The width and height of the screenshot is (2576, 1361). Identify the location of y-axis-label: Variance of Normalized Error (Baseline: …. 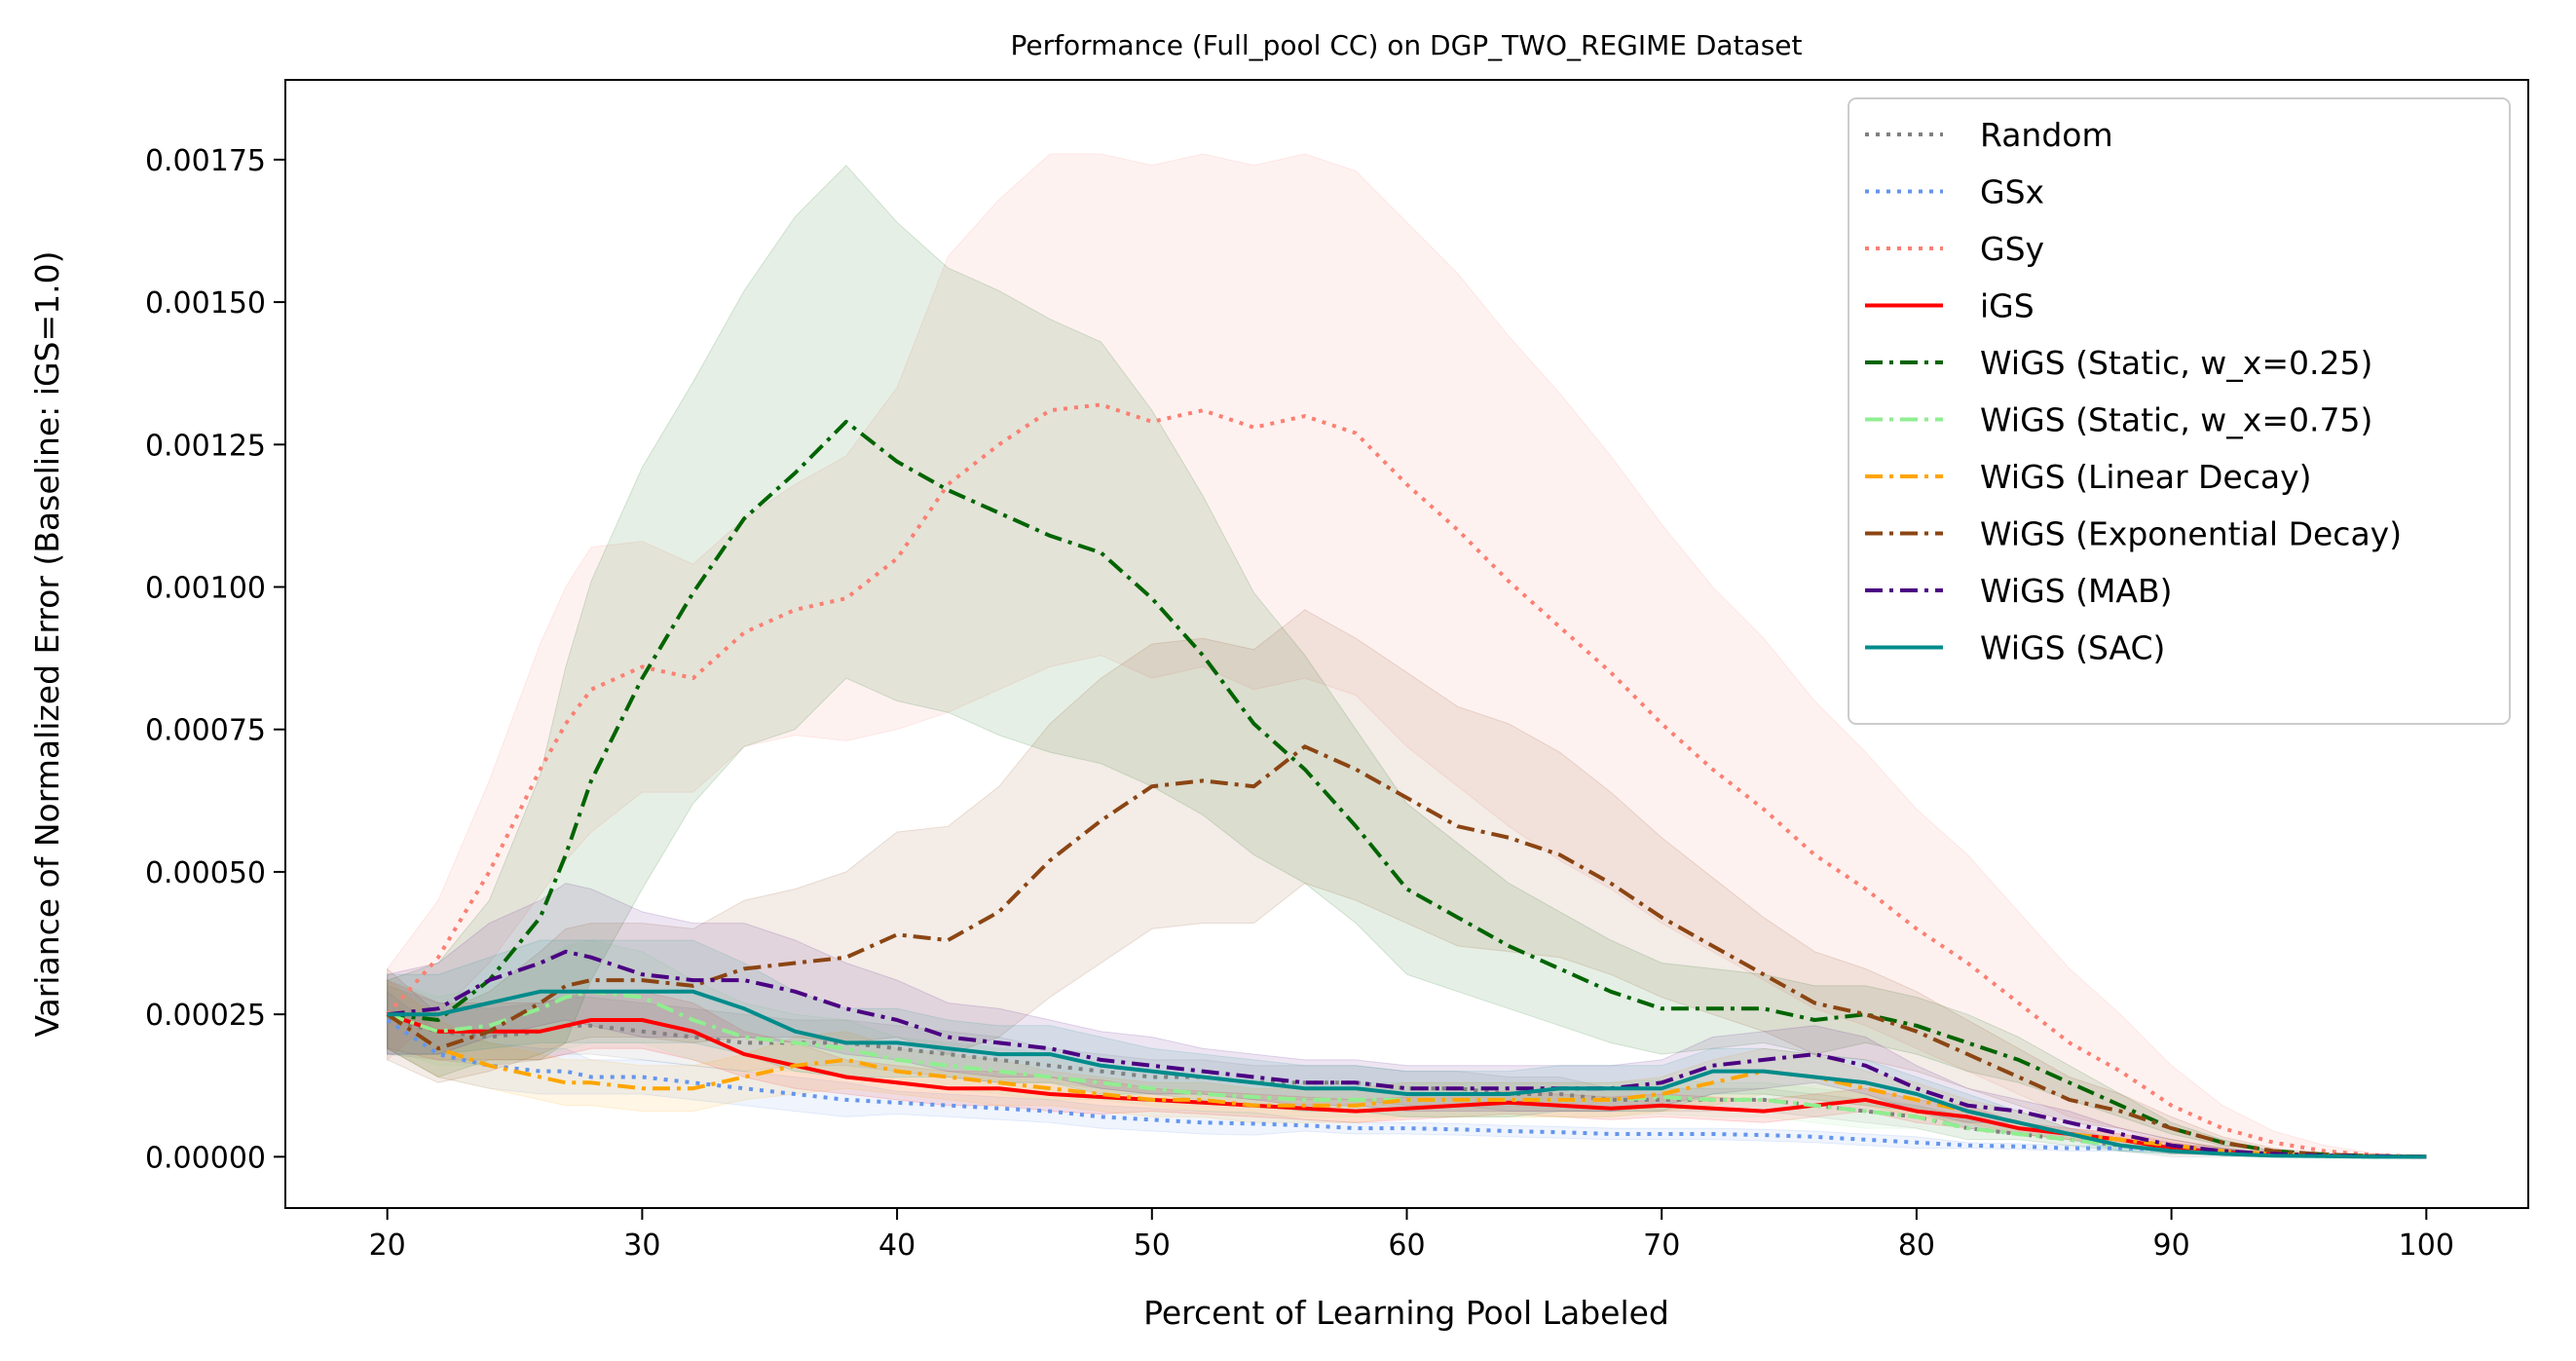
(47, 644).